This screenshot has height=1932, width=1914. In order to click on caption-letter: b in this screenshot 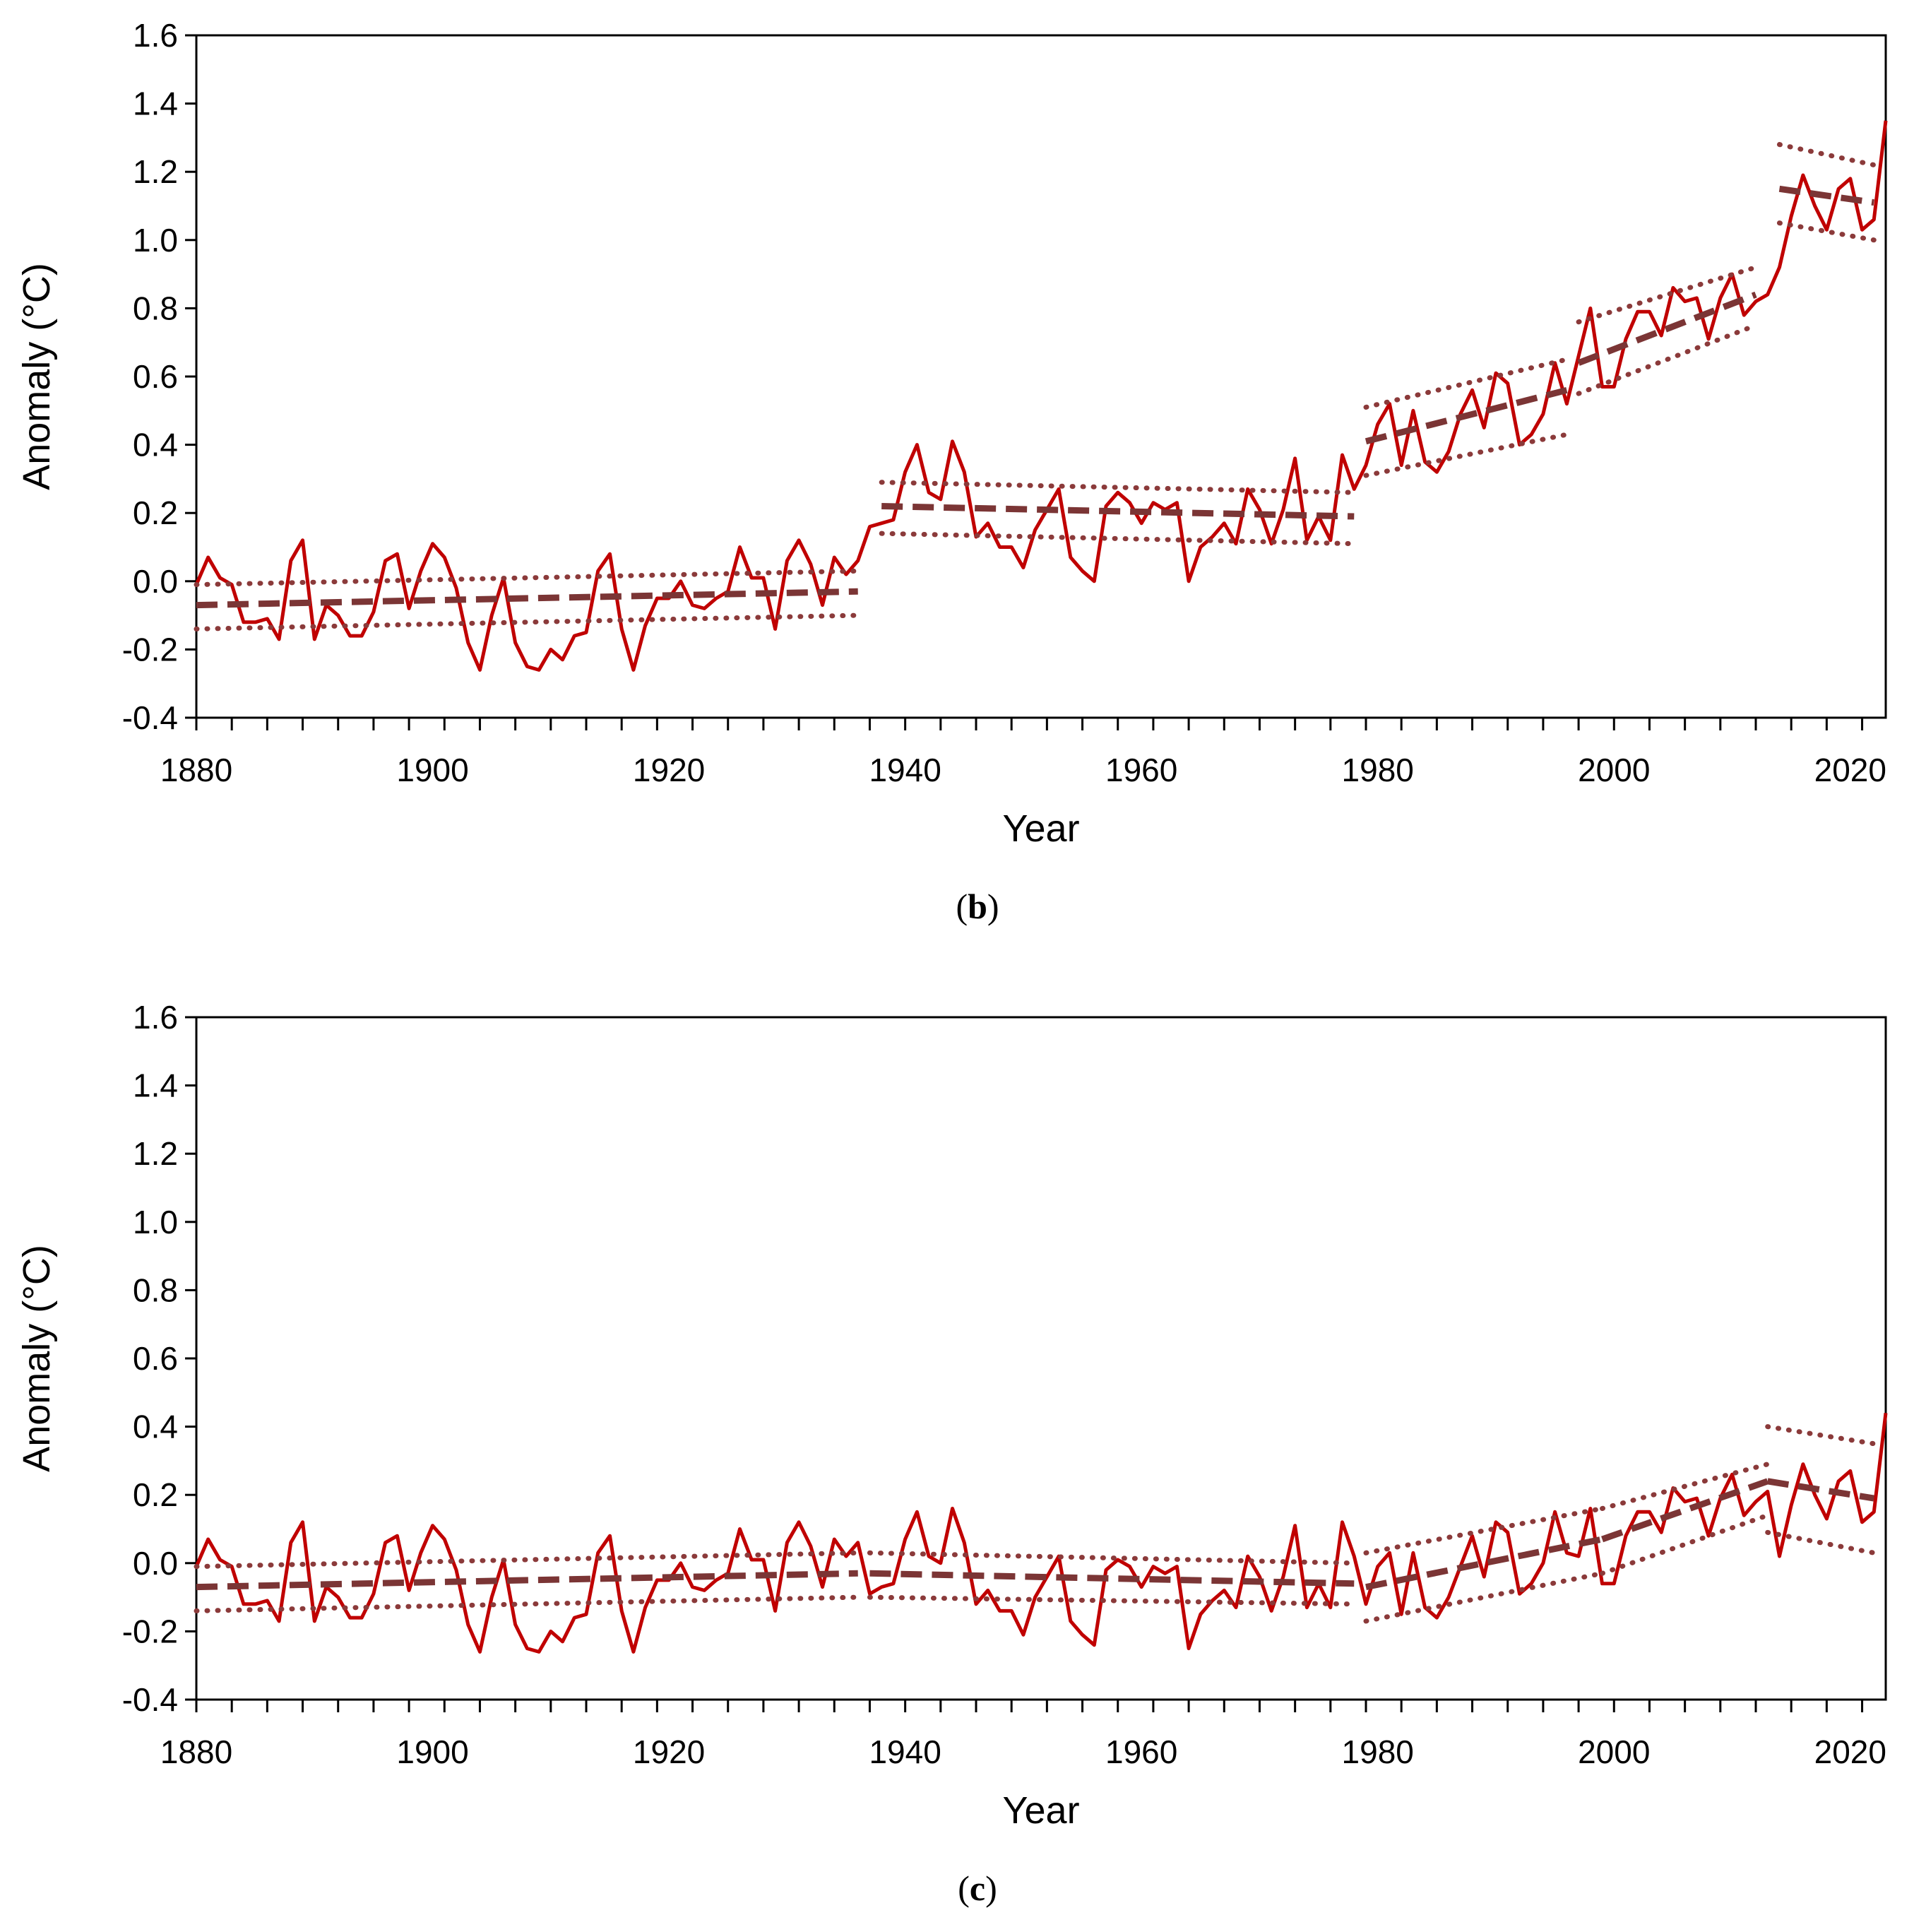, I will do `click(978, 906)`.